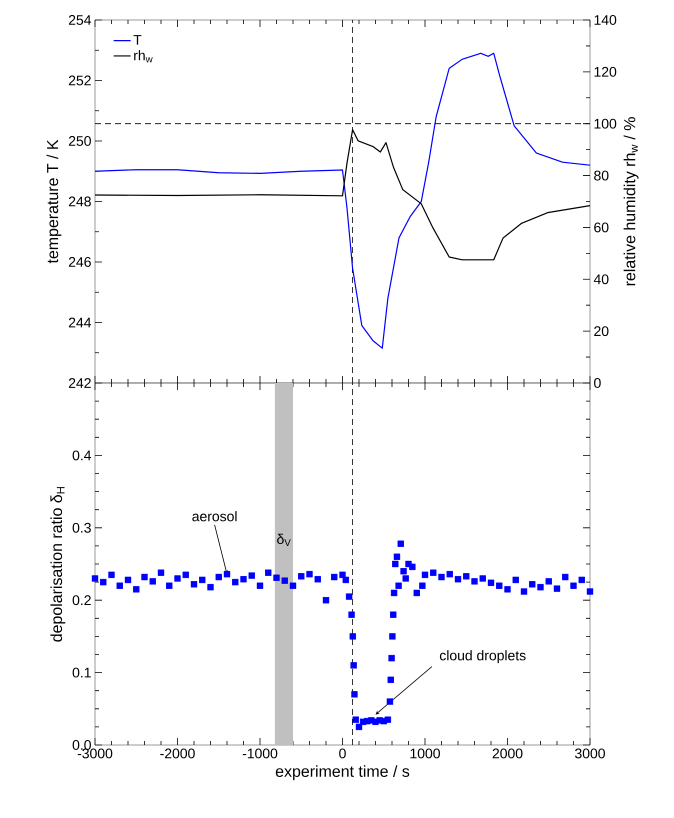 The width and height of the screenshot is (674, 818). What do you see at coordinates (58, 564) in the screenshot?
I see `y-axis-title: depolarisation ratio δ$_{H}$` at bounding box center [58, 564].